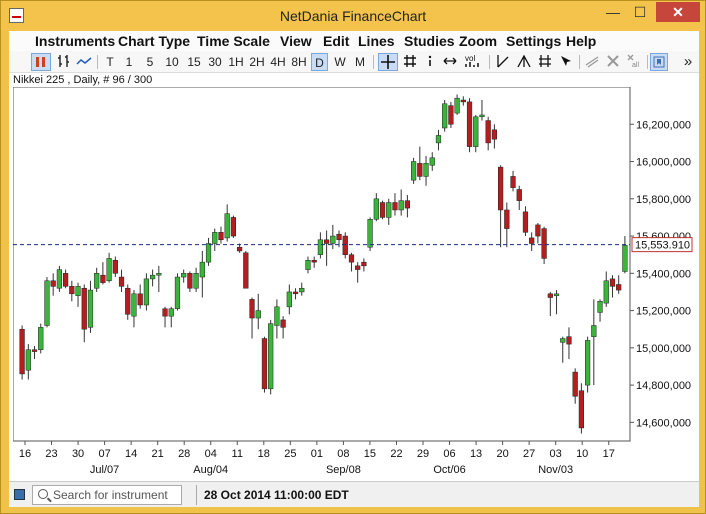 The image size is (706, 514). What do you see at coordinates (473, 62) in the screenshot?
I see `volume-icon: vol` at bounding box center [473, 62].